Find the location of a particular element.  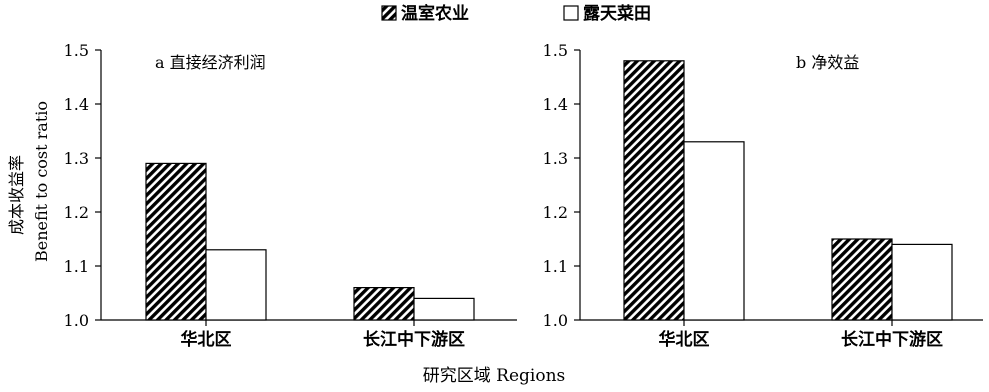

y-axis-label-en: Benefit to cost ratio is located at coordinates (41, 181).